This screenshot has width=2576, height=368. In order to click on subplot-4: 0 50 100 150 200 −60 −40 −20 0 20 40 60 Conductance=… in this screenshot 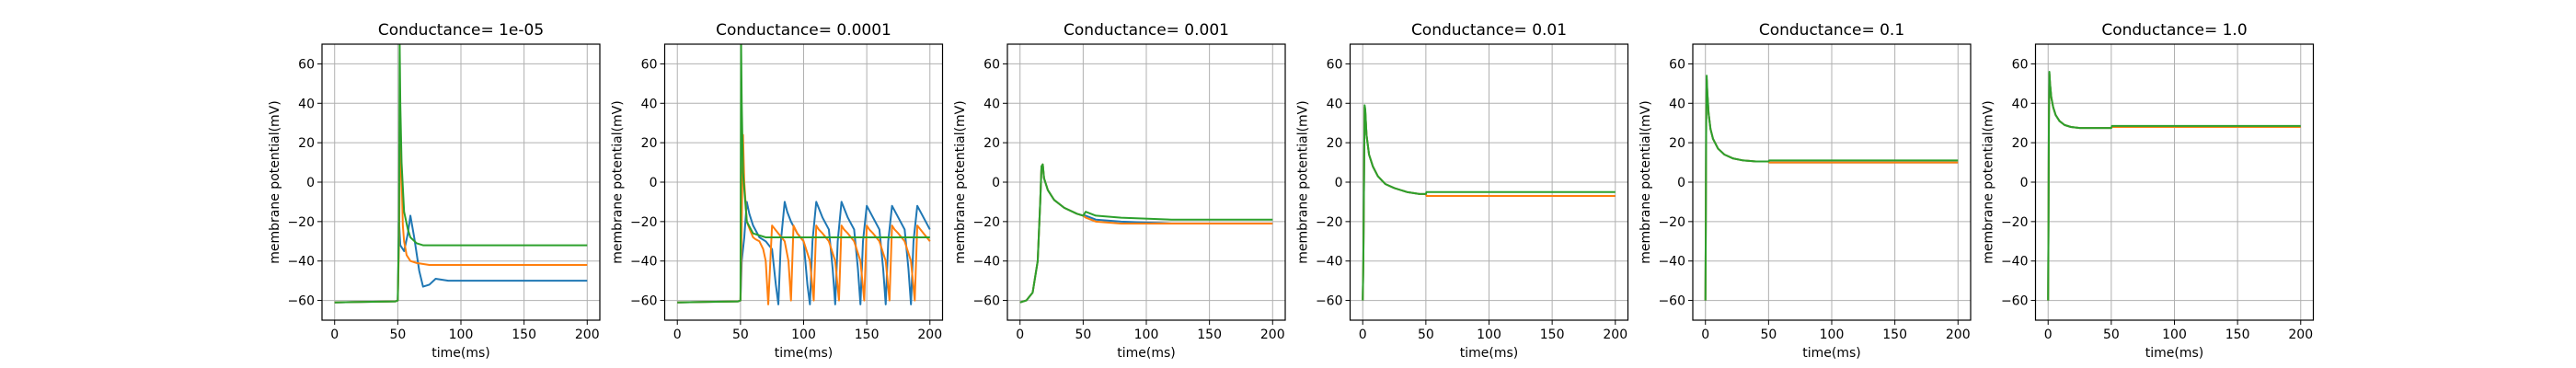, I will do `click(1462, 191)`.